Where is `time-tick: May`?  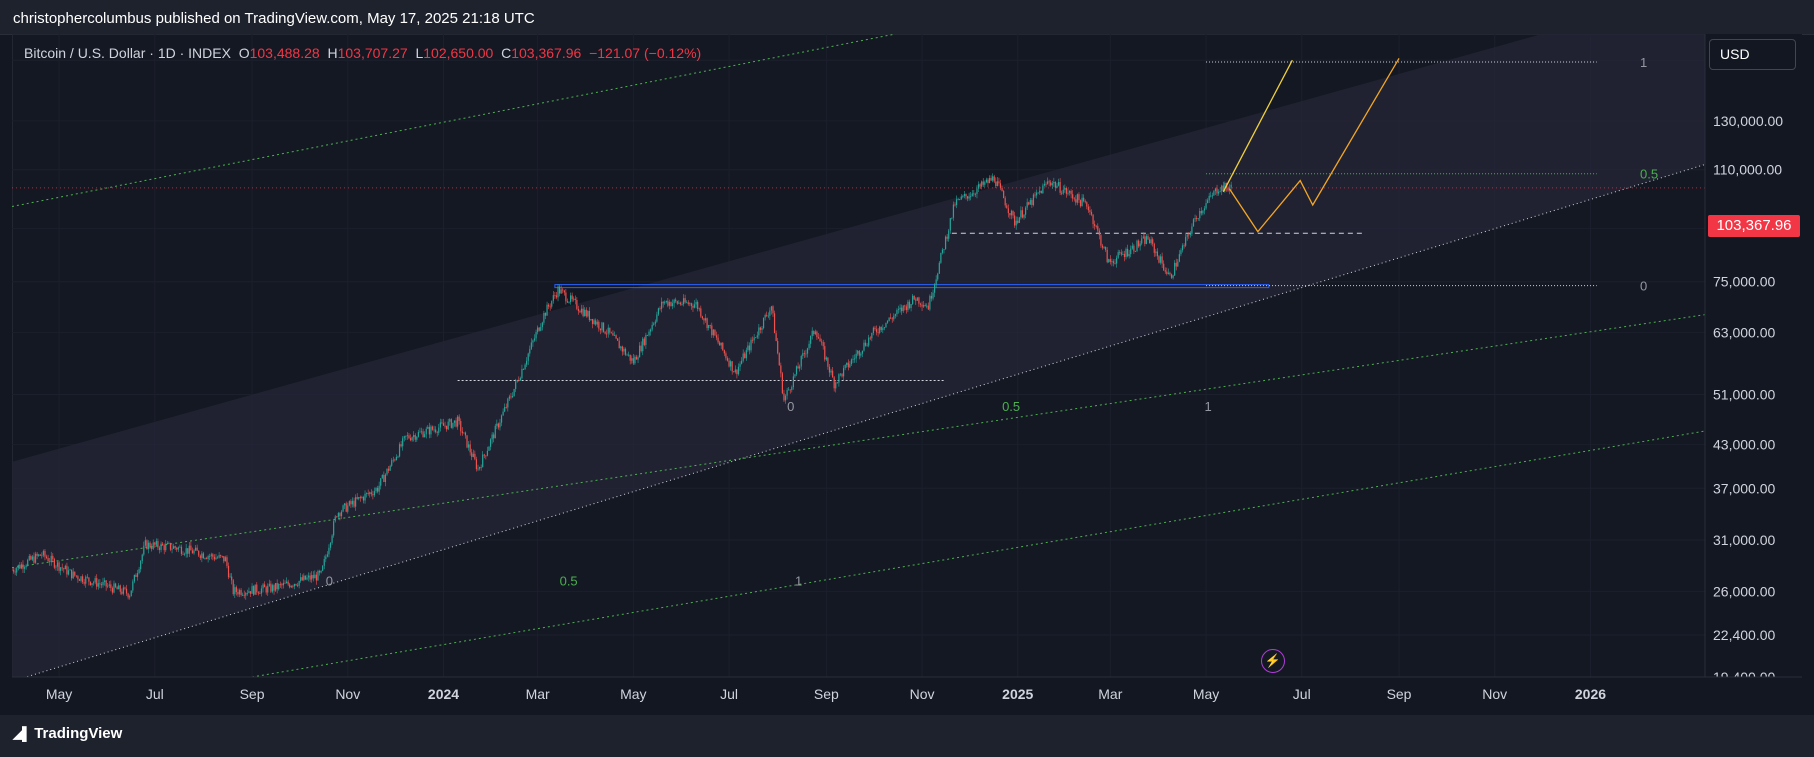 time-tick: May is located at coordinates (633, 694).